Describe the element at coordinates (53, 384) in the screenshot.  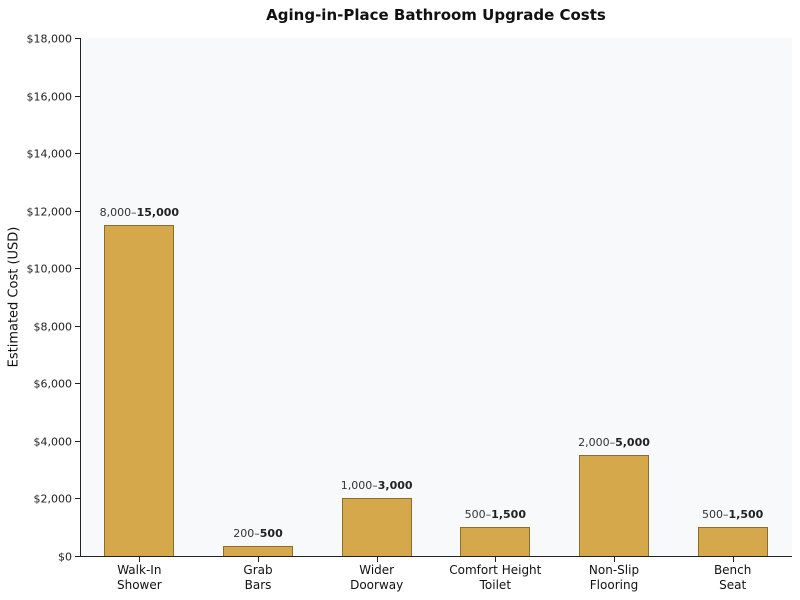
I see `y-tick-label: $6,000` at that location.